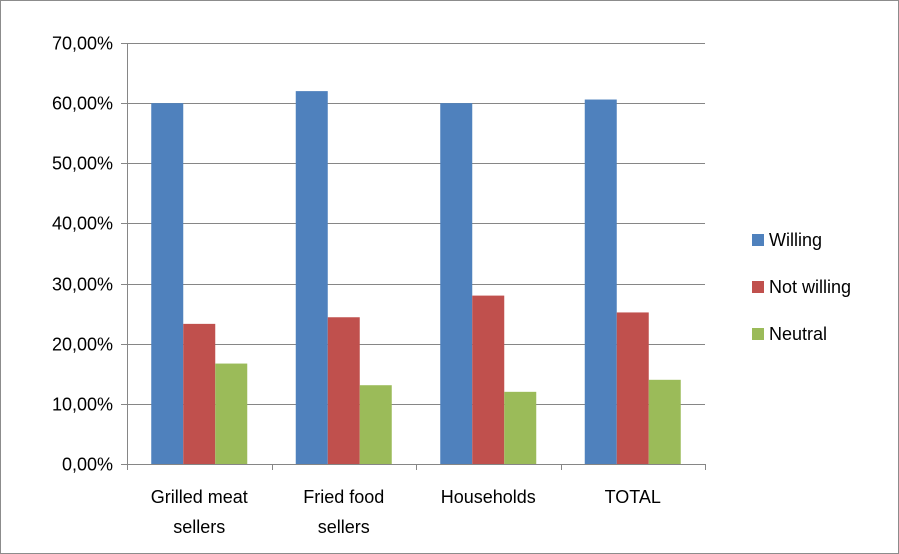  What do you see at coordinates (82, 104) in the screenshot?
I see `y-tick-label: 60,00%` at bounding box center [82, 104].